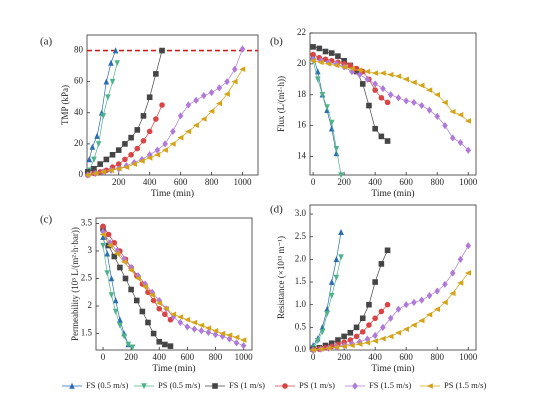  Describe the element at coordinates (87, 333) in the screenshot. I see `y-tick-label: 1.5` at that location.